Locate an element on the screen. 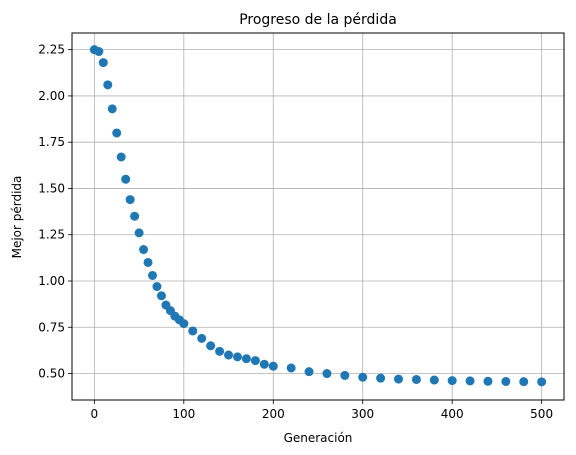  chart-title: Progreso de la pérdida is located at coordinates (318, 20).